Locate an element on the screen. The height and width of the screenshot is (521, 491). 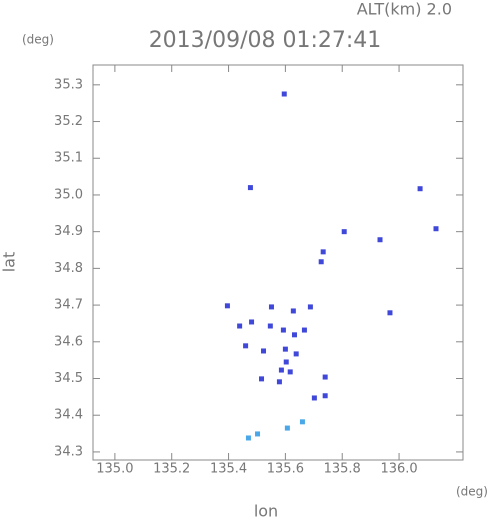
y-tick-label: 35.3 is located at coordinates (68, 84).